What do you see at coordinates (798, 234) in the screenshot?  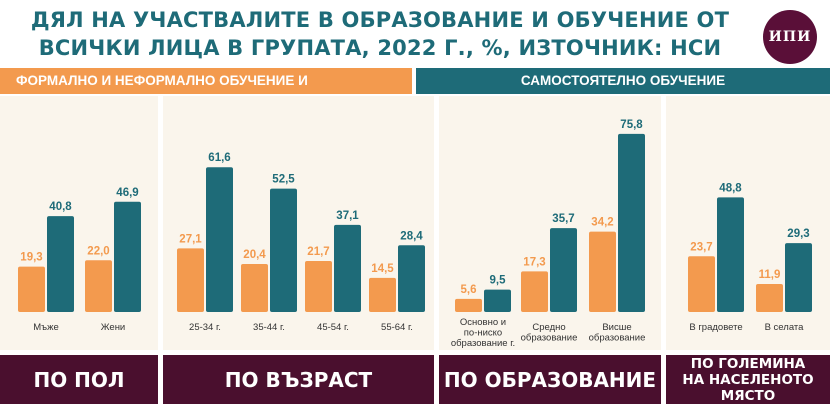 I see `value-label-self: 29,3` at bounding box center [798, 234].